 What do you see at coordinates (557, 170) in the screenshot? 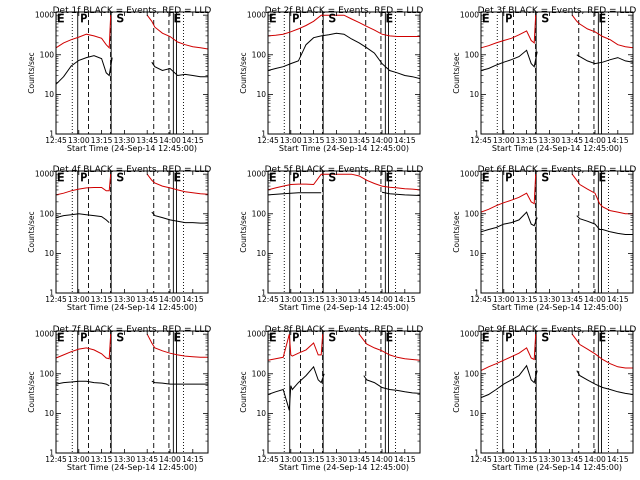
I see `panel-title: Det 6f BLACK = Events, RED = LLD` at bounding box center [557, 170].